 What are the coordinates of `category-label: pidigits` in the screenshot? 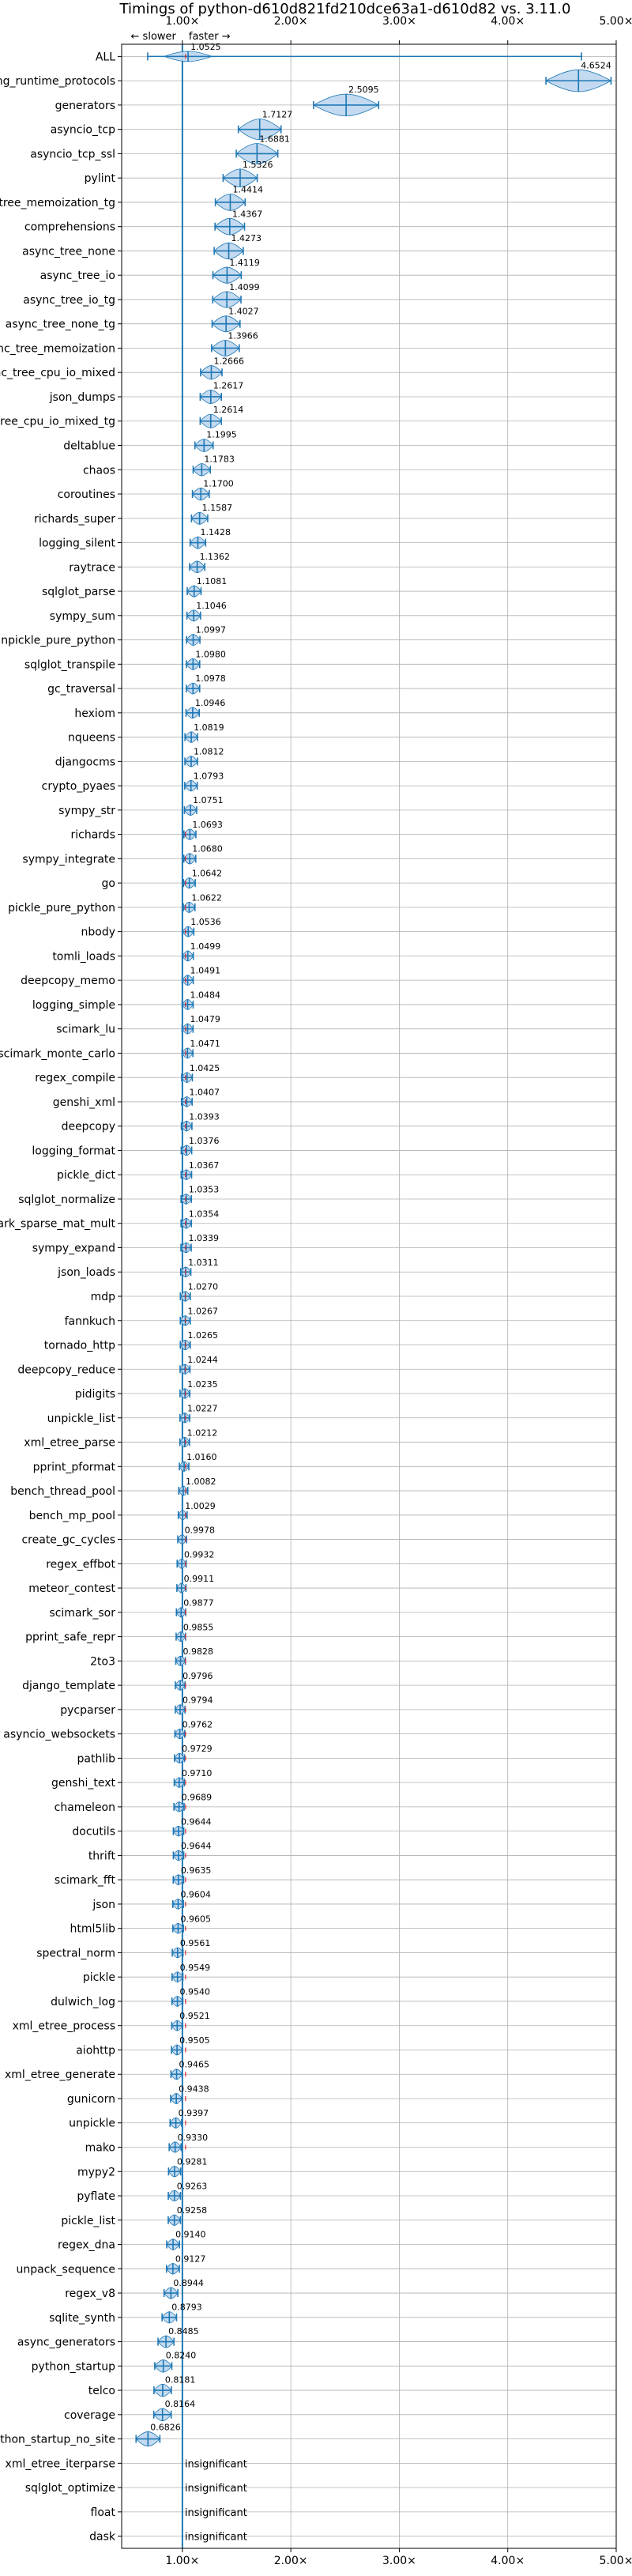 It's located at (95, 1394).